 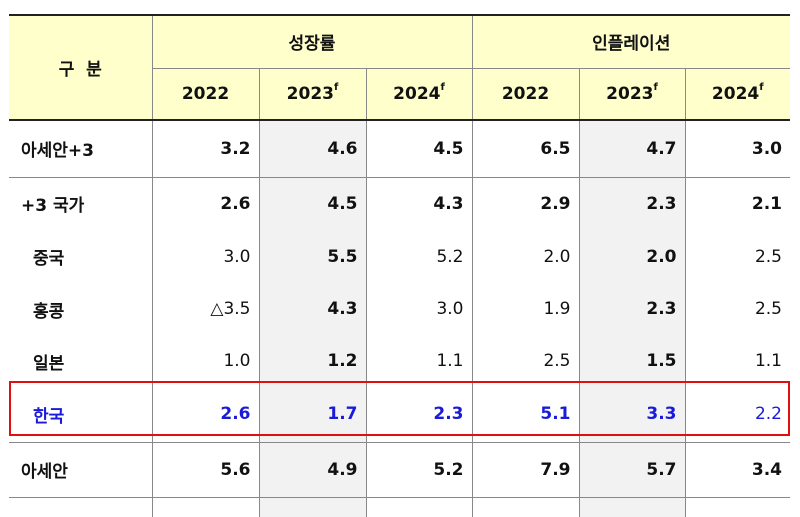 I want to click on table-row: 아세안+3 3.2 4.6 4.5 6.5 4.7 3.0, so click(x=399, y=149).